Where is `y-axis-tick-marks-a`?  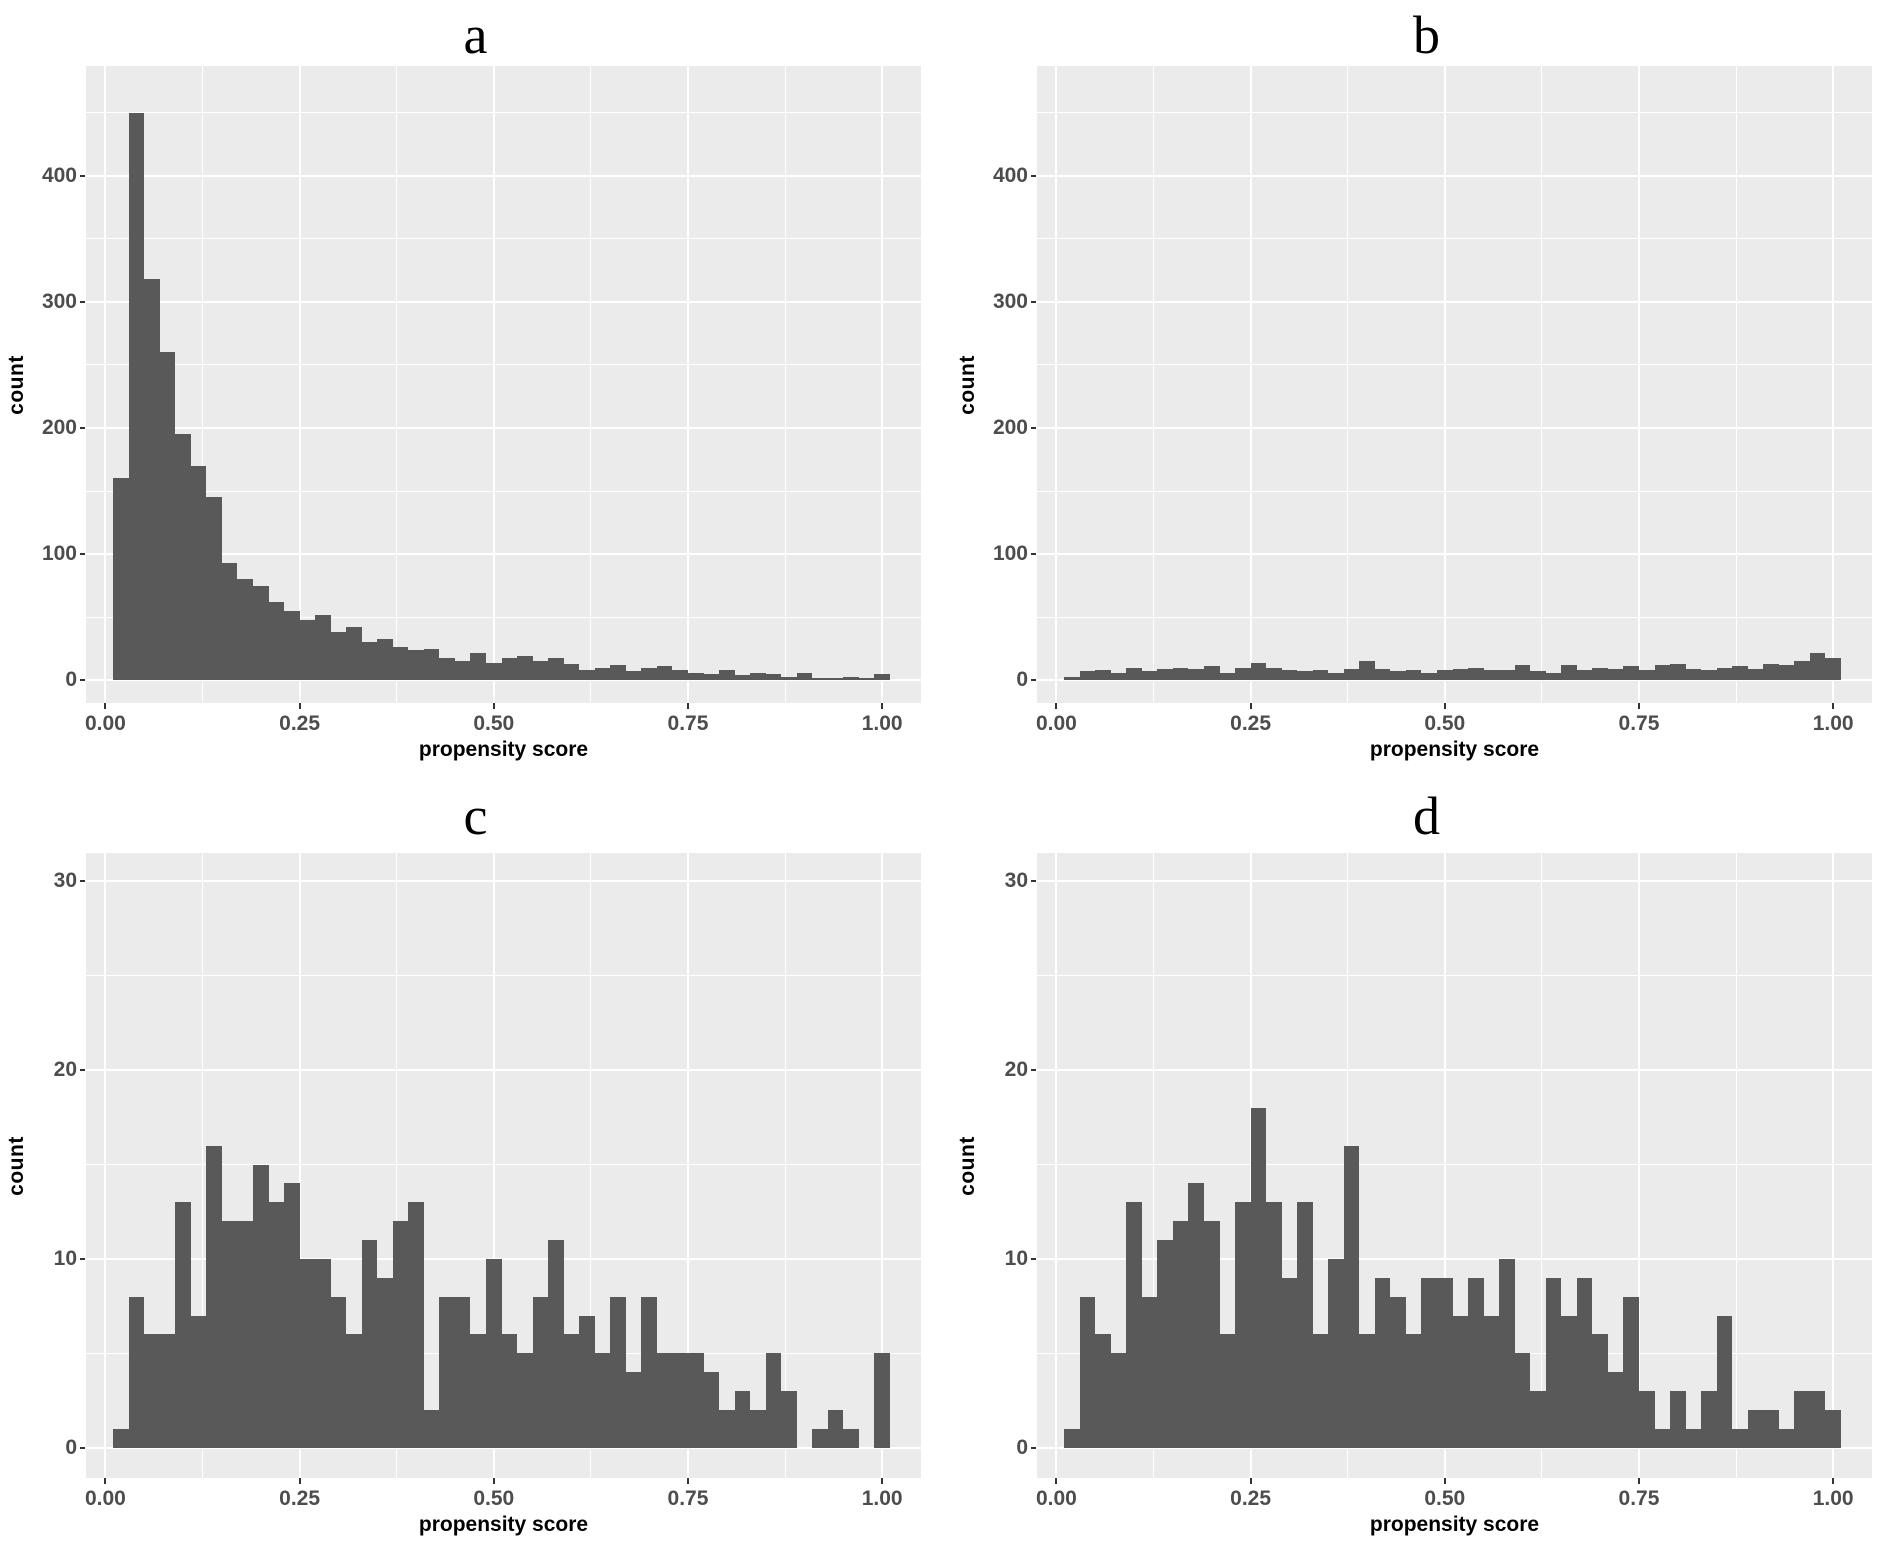 y-axis-tick-marks-a is located at coordinates (83, 384).